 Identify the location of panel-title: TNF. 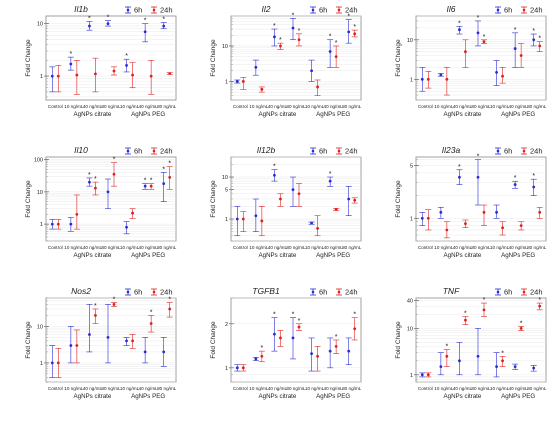
(451, 291).